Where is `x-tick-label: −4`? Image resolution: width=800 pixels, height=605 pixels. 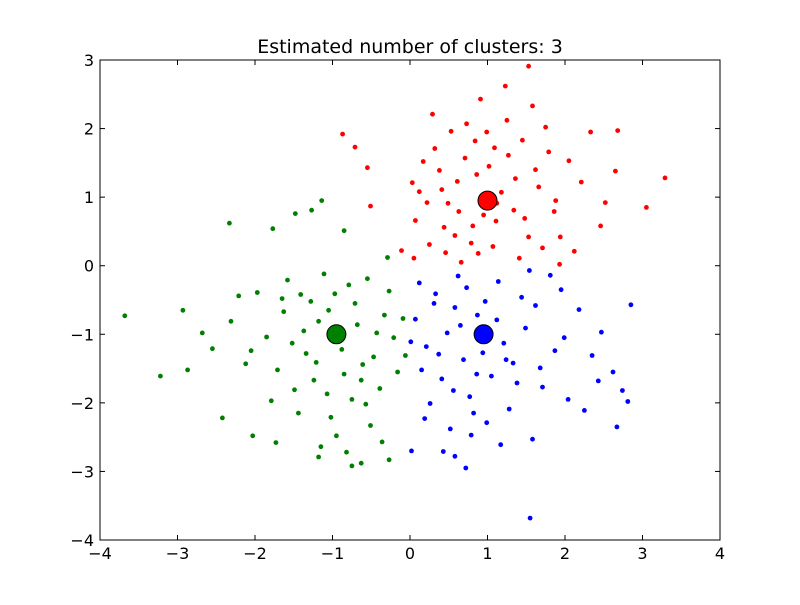 x-tick-label: −4 is located at coordinates (100, 553).